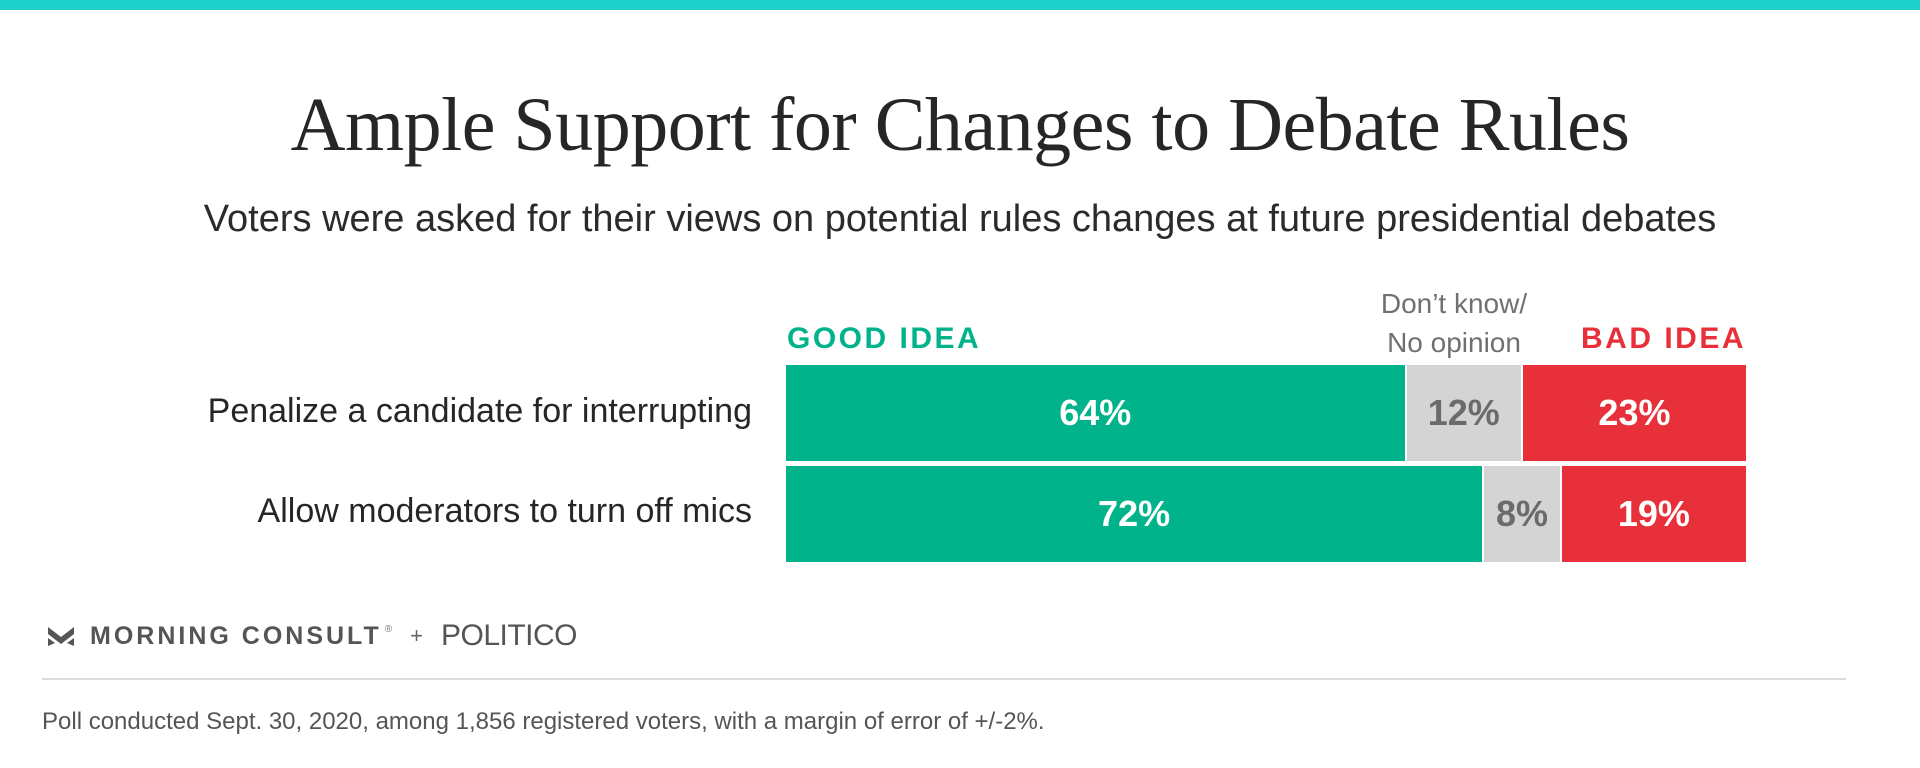 This screenshot has height=768, width=1920. I want to click on row-label-penalize: Penalize a candidate for interrupting, so click(479, 411).